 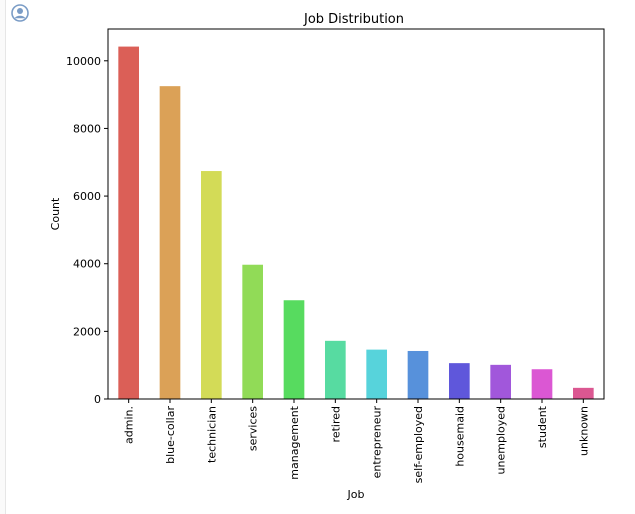 What do you see at coordinates (97, 399) in the screenshot?
I see `y-tick-label: 0` at bounding box center [97, 399].